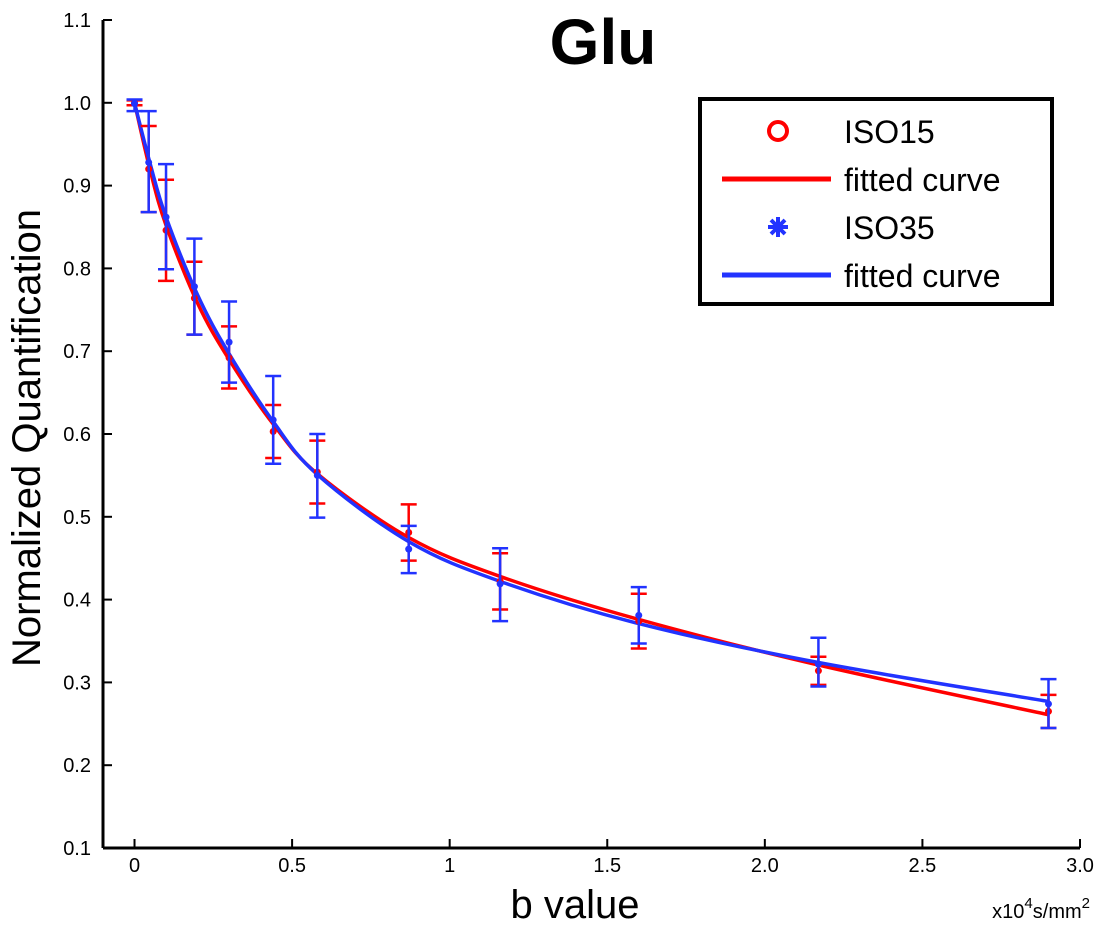 The image size is (1095, 940). I want to click on legend: ISO15 fitted curve ISO35 fitted curve, so click(876, 201).